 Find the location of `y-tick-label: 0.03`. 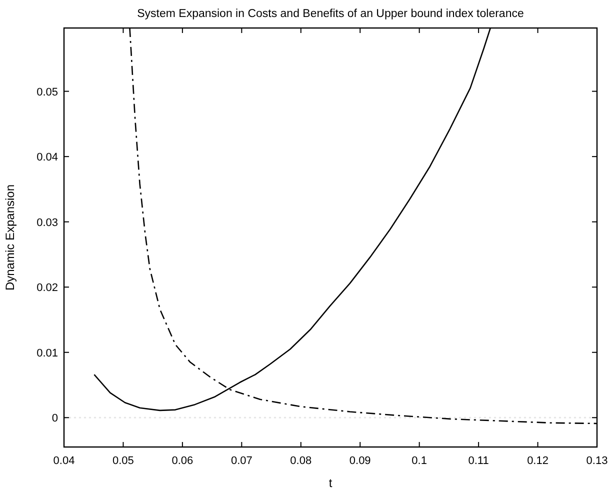

y-tick-label: 0.03 is located at coordinates (47, 222).